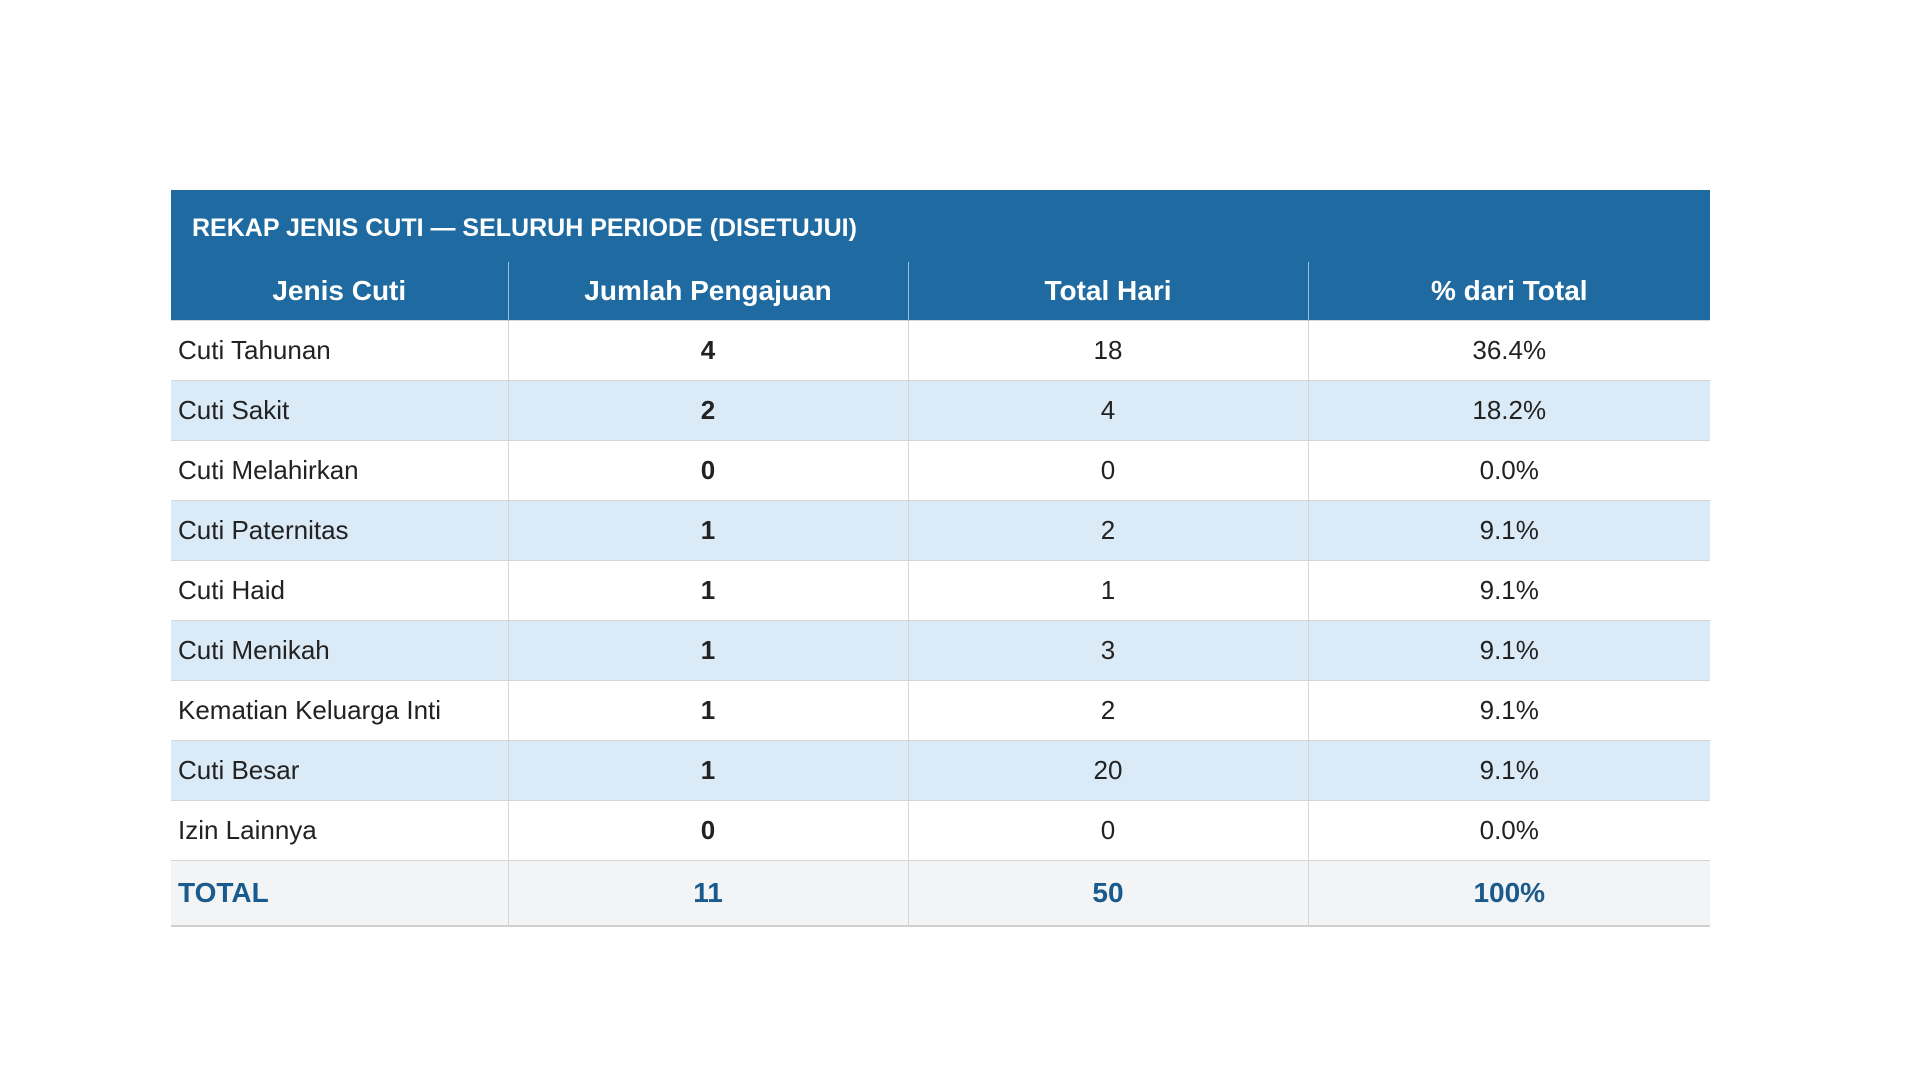  What do you see at coordinates (340, 590) in the screenshot?
I see `row-label: Cuti Haid` at bounding box center [340, 590].